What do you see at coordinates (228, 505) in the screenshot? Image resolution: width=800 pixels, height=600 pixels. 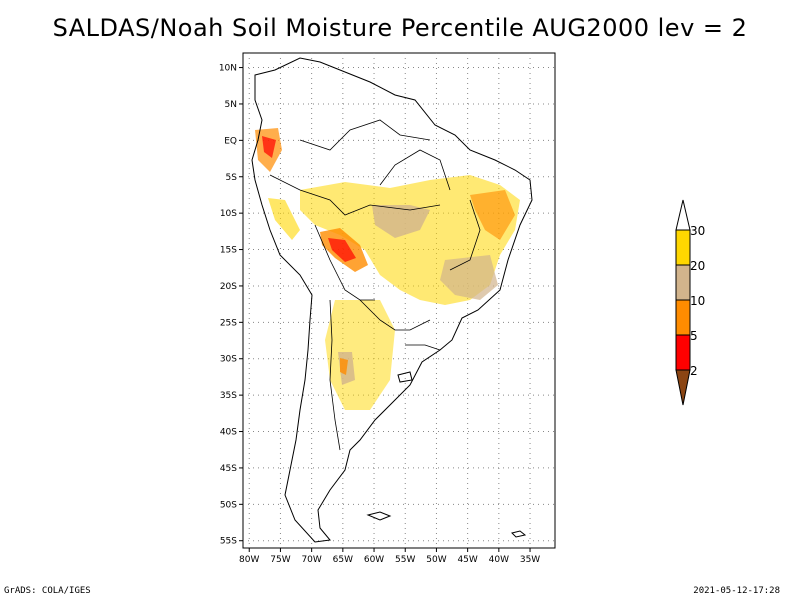 I see `lat-label: 50S` at bounding box center [228, 505].